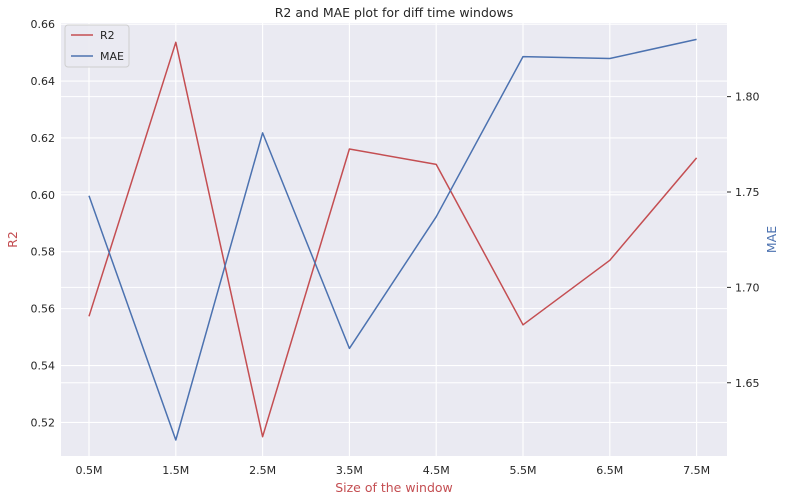  Describe the element at coordinates (393, 470) in the screenshot. I see `x-axis-ticks: 0.5M 1.5M 2.5M 3.5M 4.5M 5.5M 6.5M 7.5M` at that location.